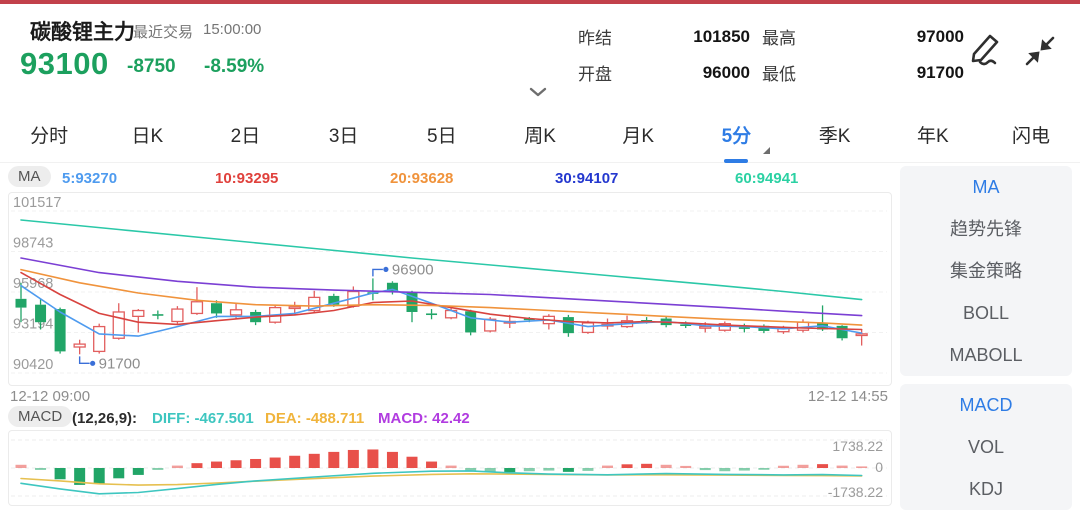 The width and height of the screenshot is (1080, 510). I want to click on macd-value-2: DEA: -488.711, so click(315, 418).